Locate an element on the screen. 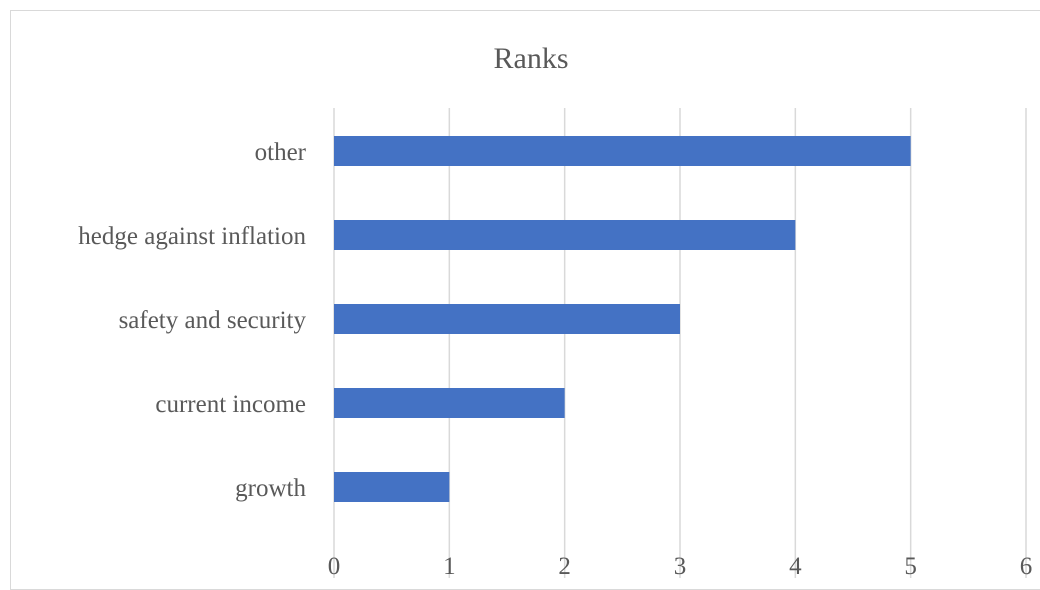 This screenshot has width=1040, height=590. category-label: growth is located at coordinates (270, 488).